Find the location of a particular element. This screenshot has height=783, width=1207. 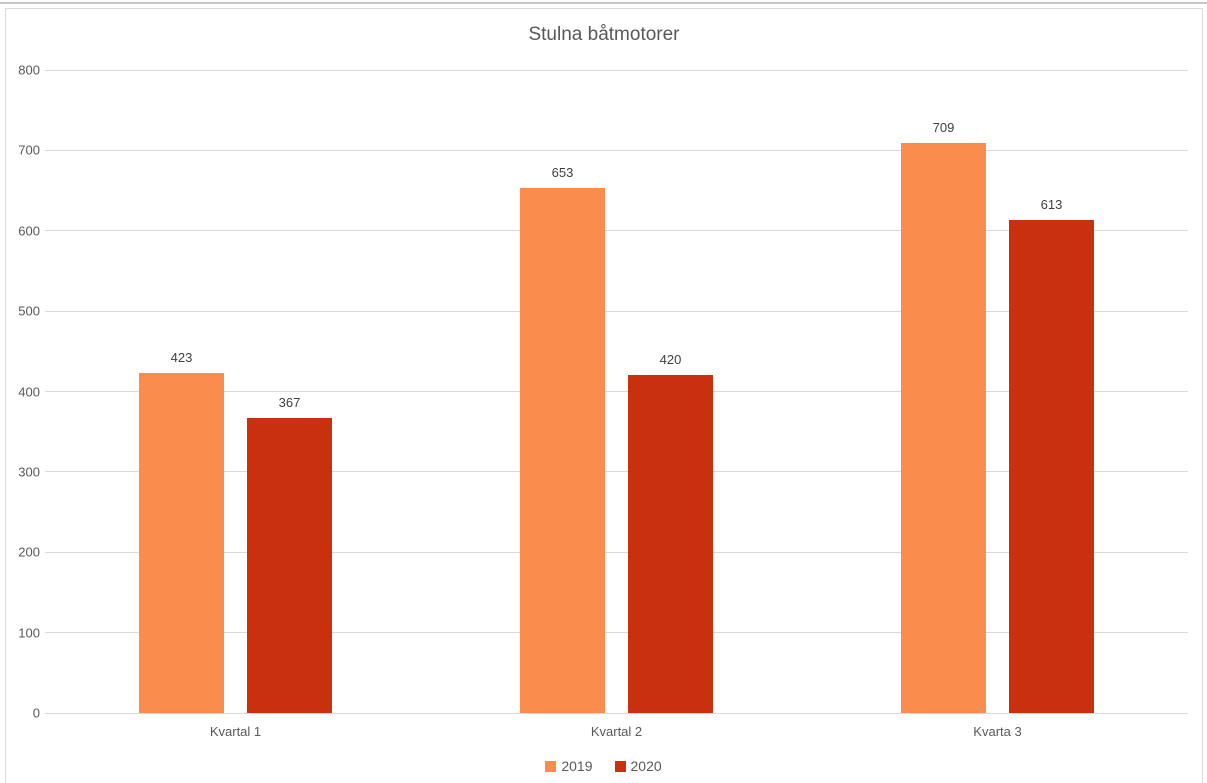

legend-label-2019: 2019 is located at coordinates (577, 766).